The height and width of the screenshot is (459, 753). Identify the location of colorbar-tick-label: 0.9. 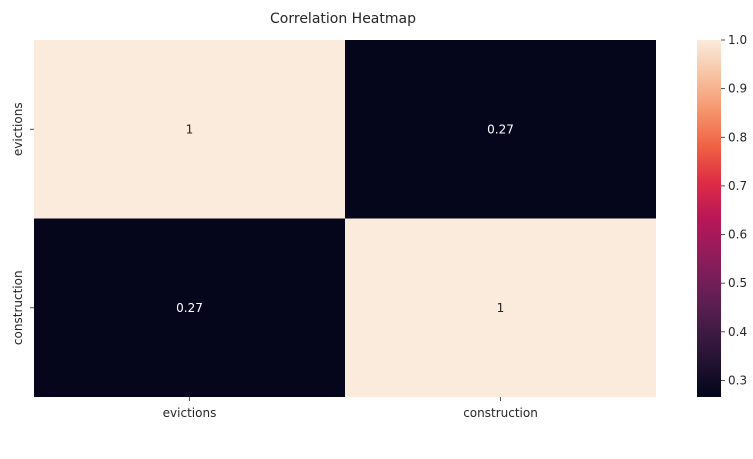
(737, 89).